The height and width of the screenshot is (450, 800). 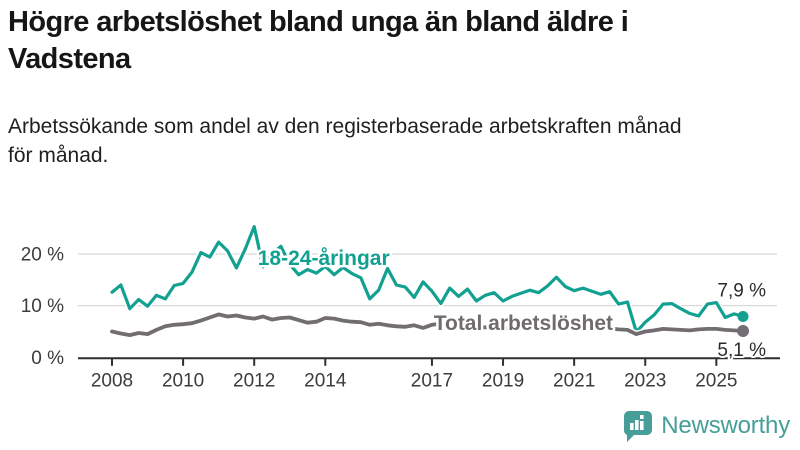 I want to click on value-label-total-arbetsl-shet: 5,1 %, so click(x=741, y=350).